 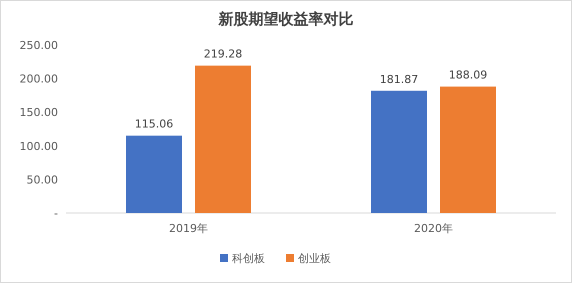 I want to click on data-label: 181.87, so click(x=399, y=79).